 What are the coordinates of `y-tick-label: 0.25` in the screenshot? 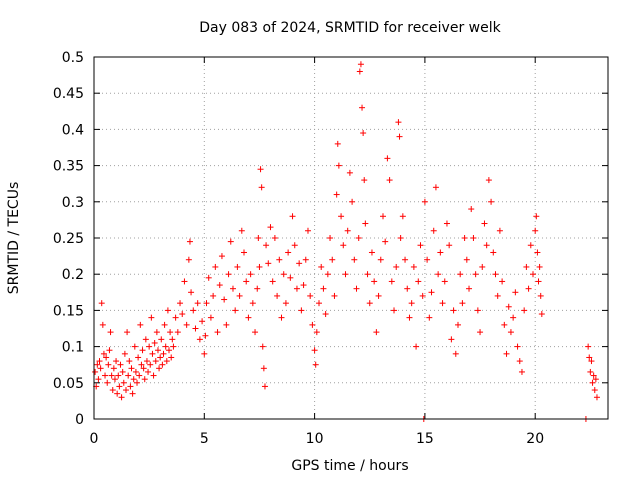 It's located at (68, 239).